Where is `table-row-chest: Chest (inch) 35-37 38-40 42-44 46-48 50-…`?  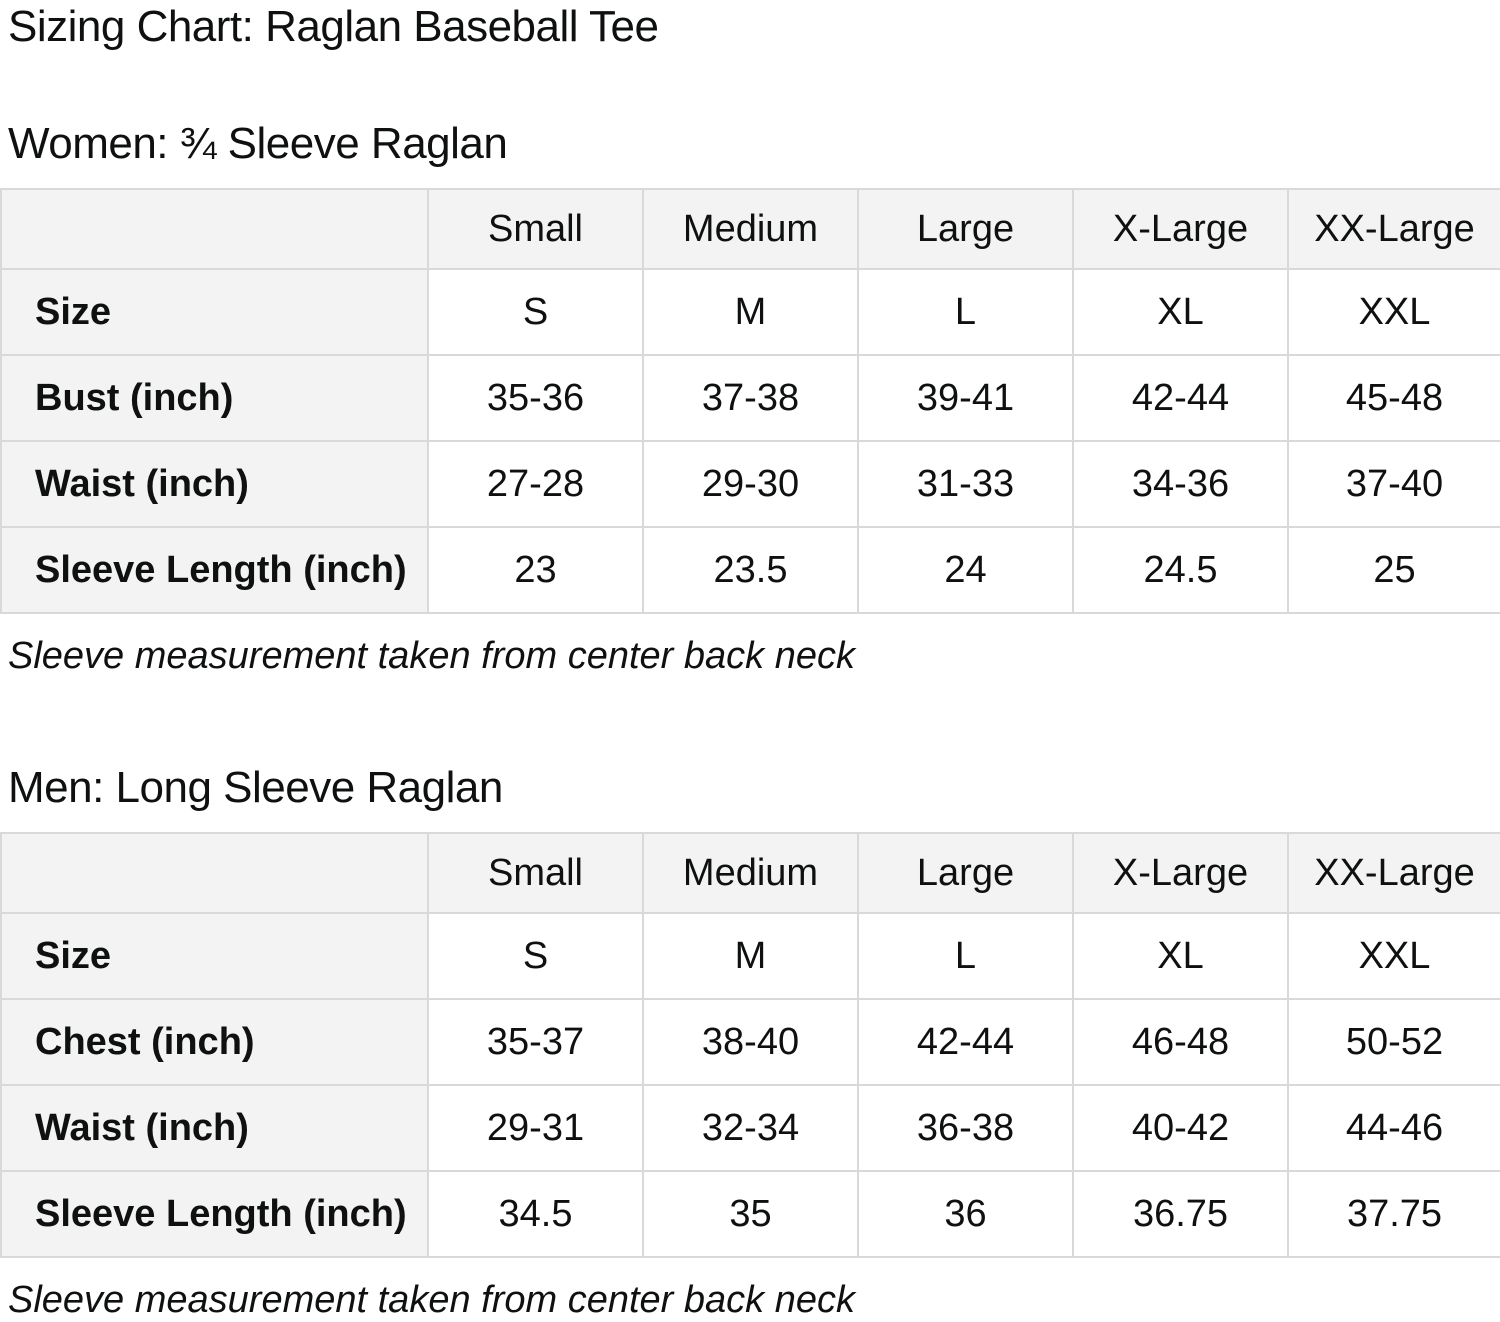
table-row-chest: Chest (inch) 35-37 38-40 42-44 46-48 50-… is located at coordinates (750, 1042).